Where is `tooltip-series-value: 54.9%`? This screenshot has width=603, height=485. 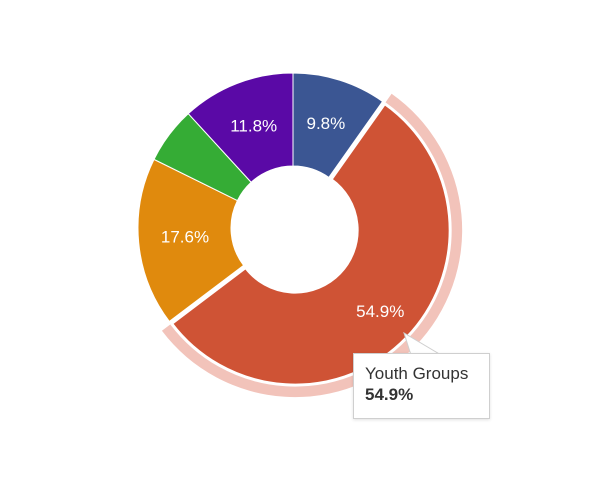
tooltip-series-value: 54.9% is located at coordinates (389, 394).